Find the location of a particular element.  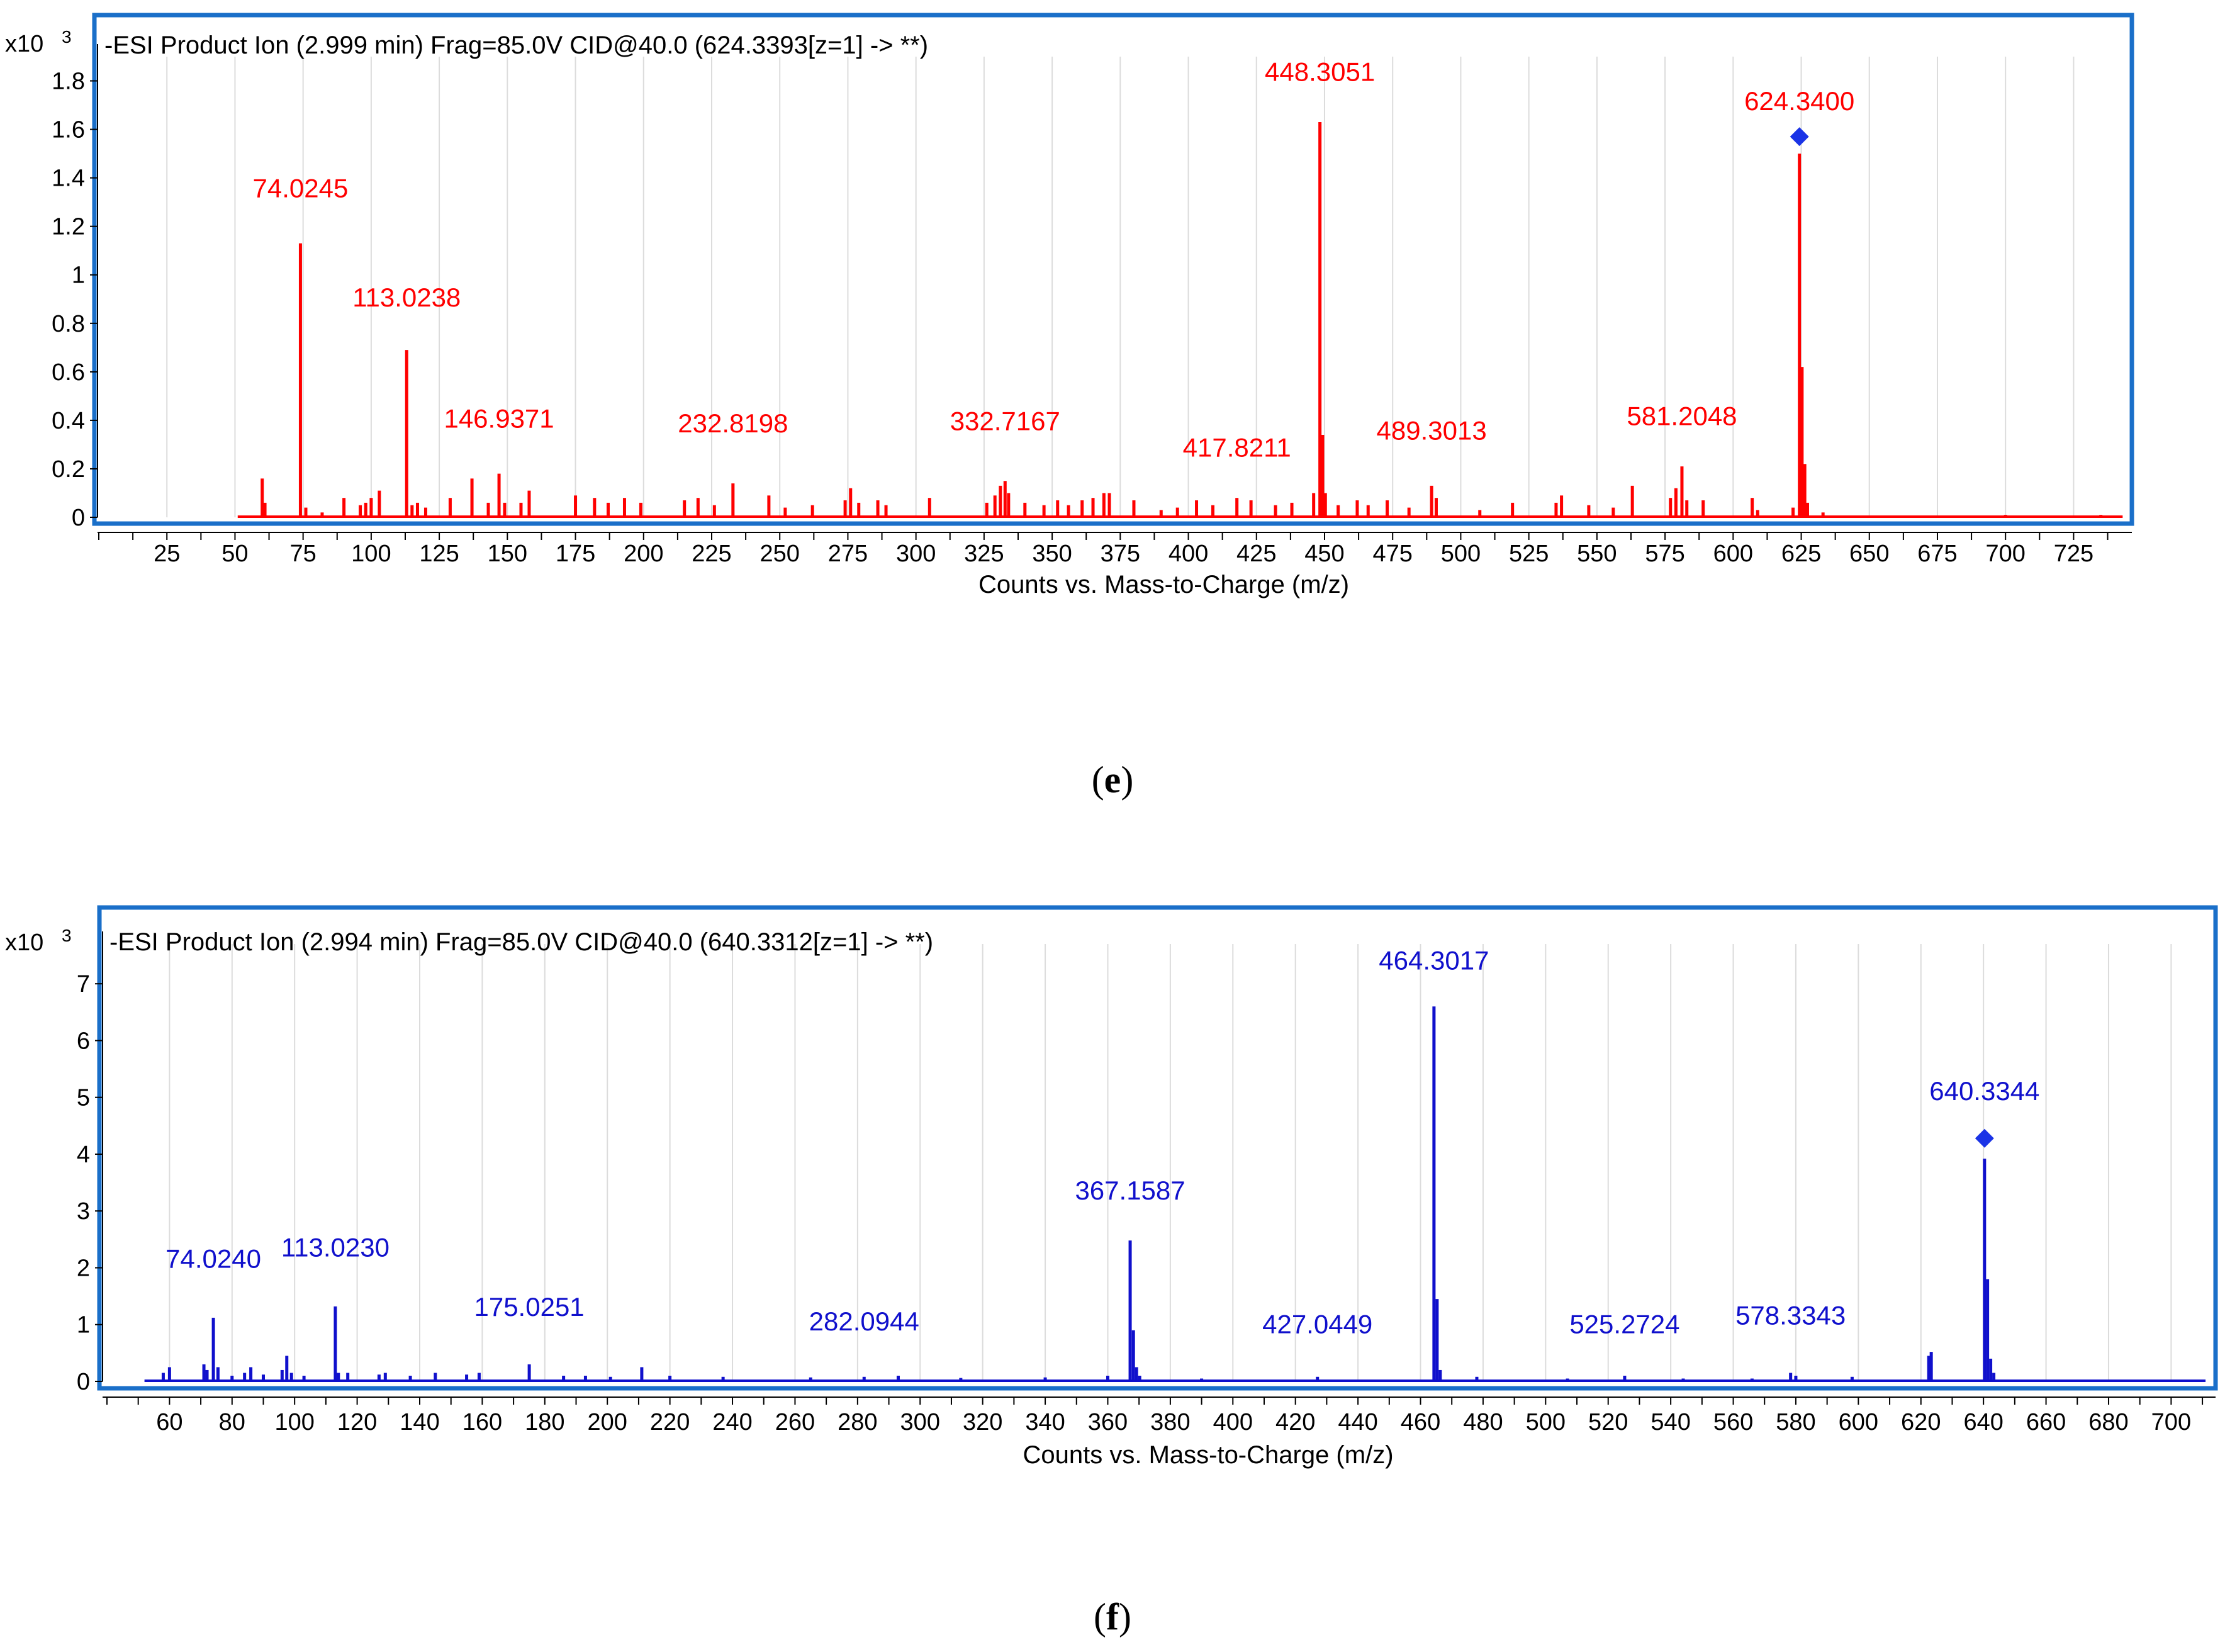

y-tick-label-e-3: 0.6 is located at coordinates (68, 372).